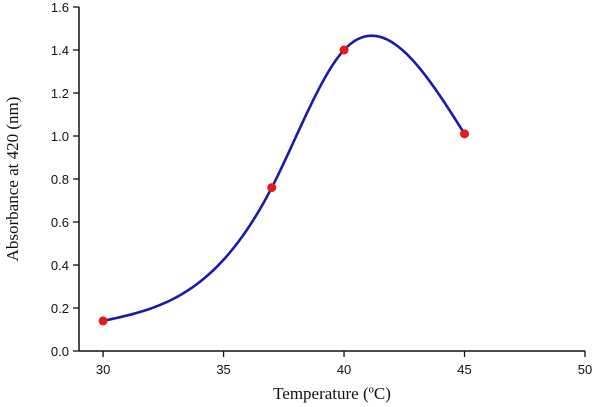 This screenshot has width=597, height=407. I want to click on x-axis-ticks: 30 35 40 45 50, so click(344, 364).